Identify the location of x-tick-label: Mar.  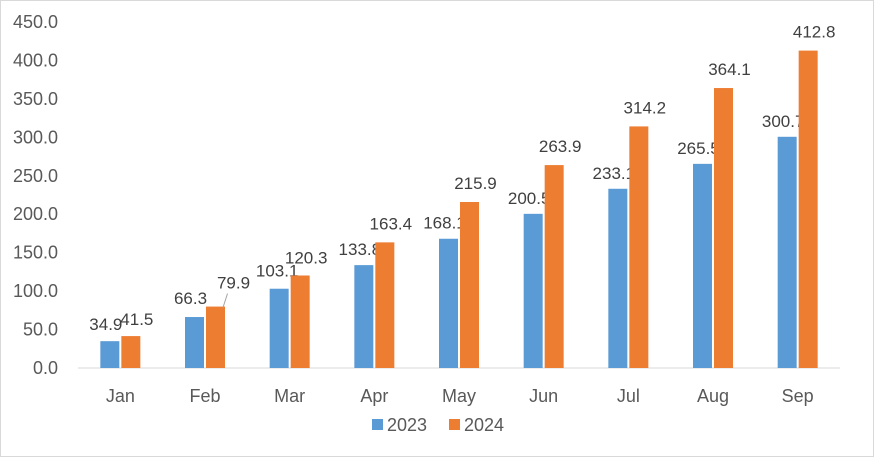
(289, 396).